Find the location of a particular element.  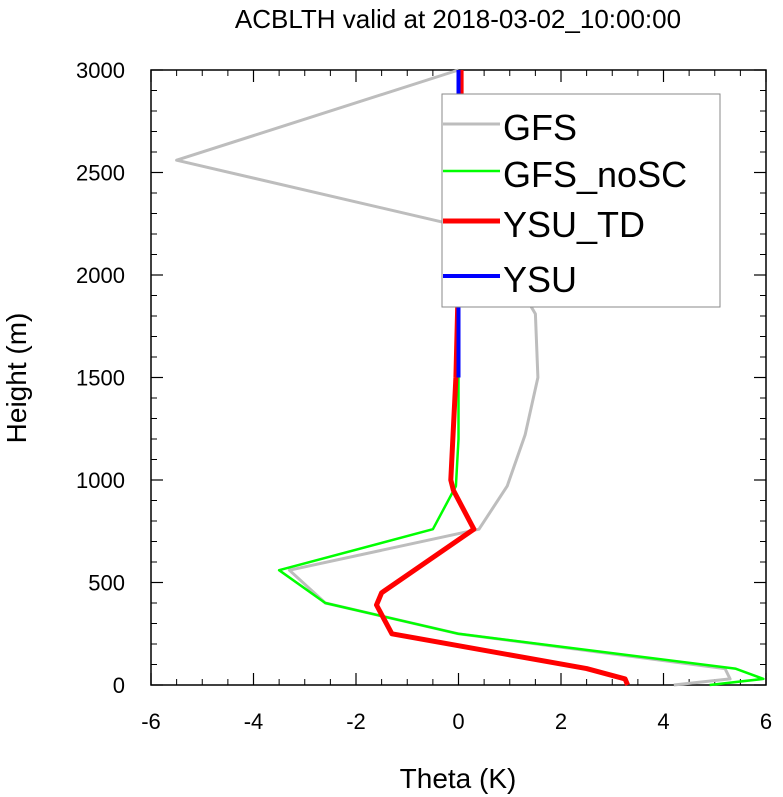

y-tick-label: 2500 is located at coordinates (100, 173).